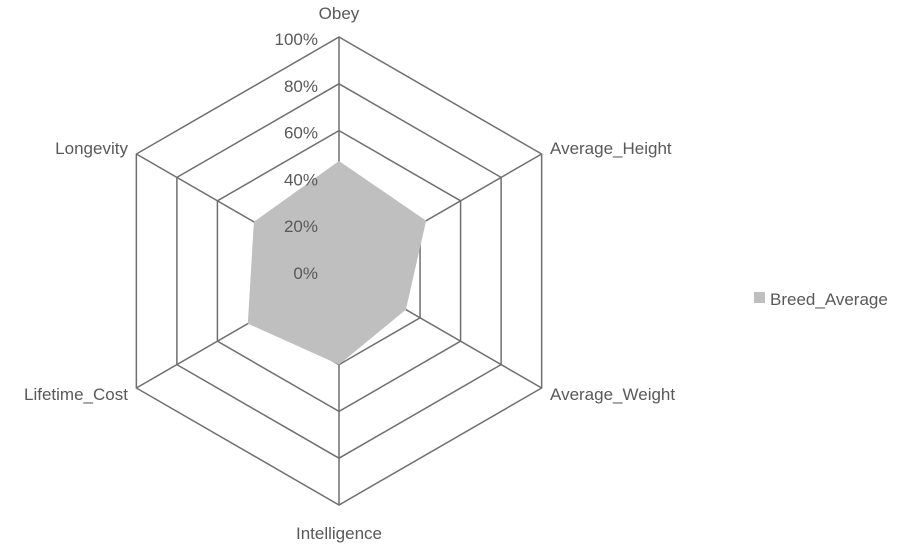  Describe the element at coordinates (296, 39) in the screenshot. I see `tick-label: 100%` at that location.